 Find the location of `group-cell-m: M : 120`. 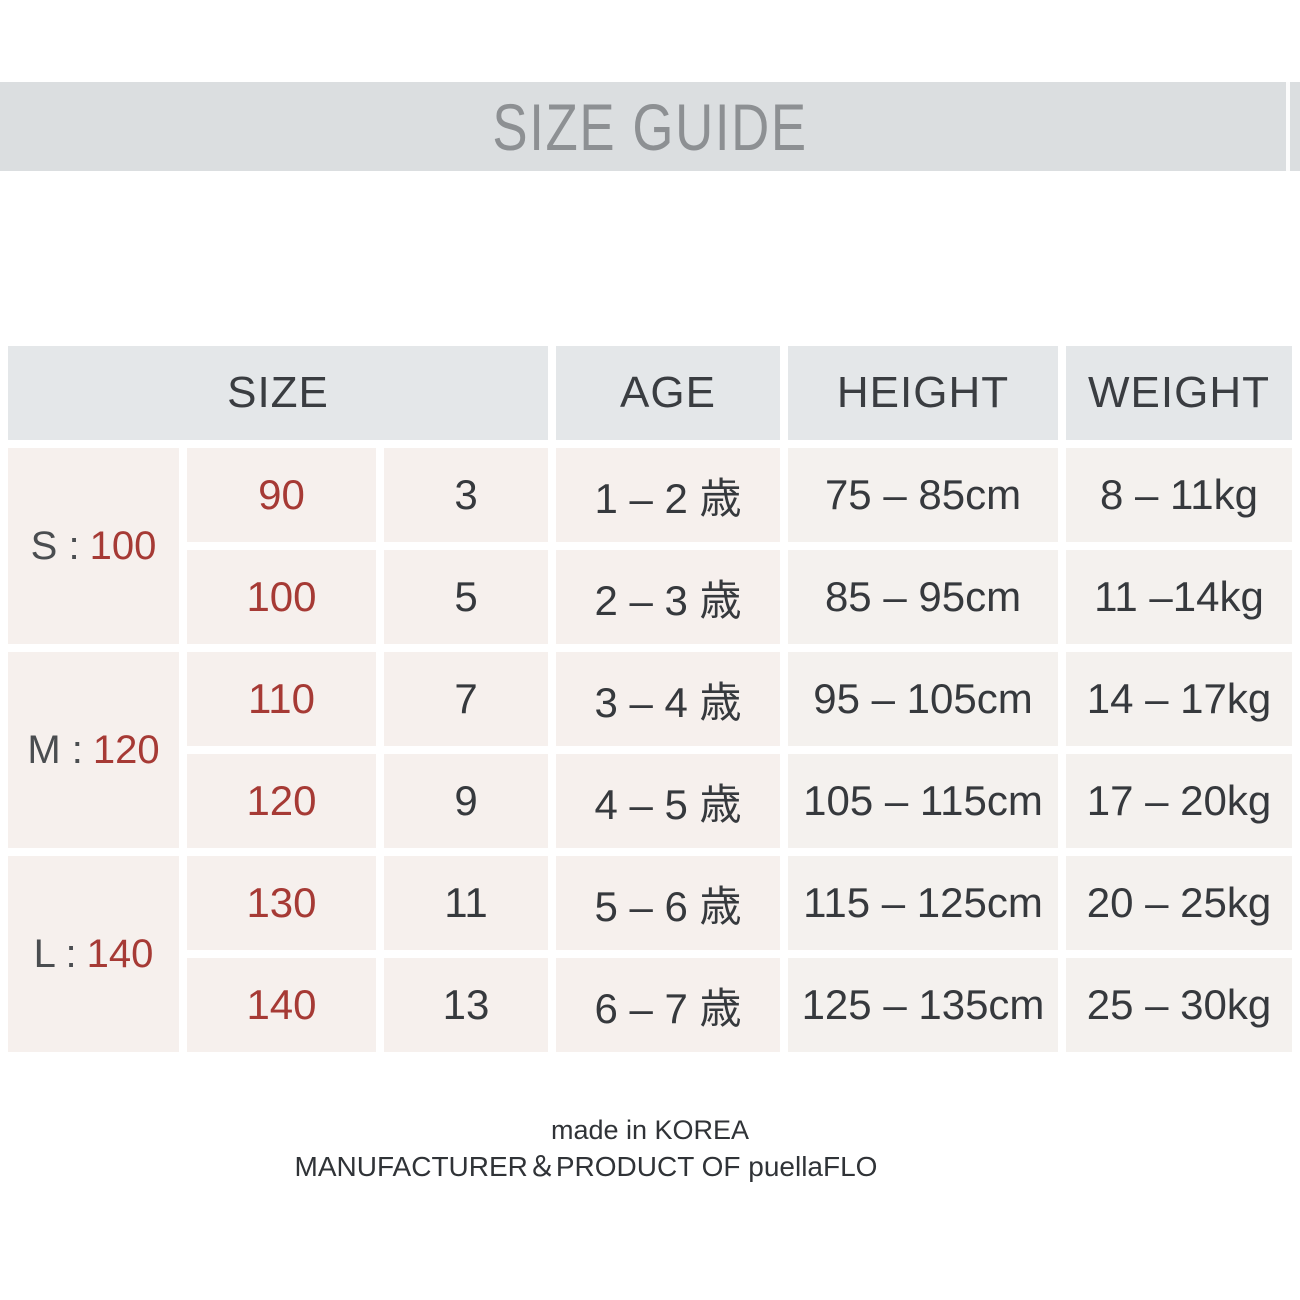

group-cell-m: M : 120 is located at coordinates (93, 750).